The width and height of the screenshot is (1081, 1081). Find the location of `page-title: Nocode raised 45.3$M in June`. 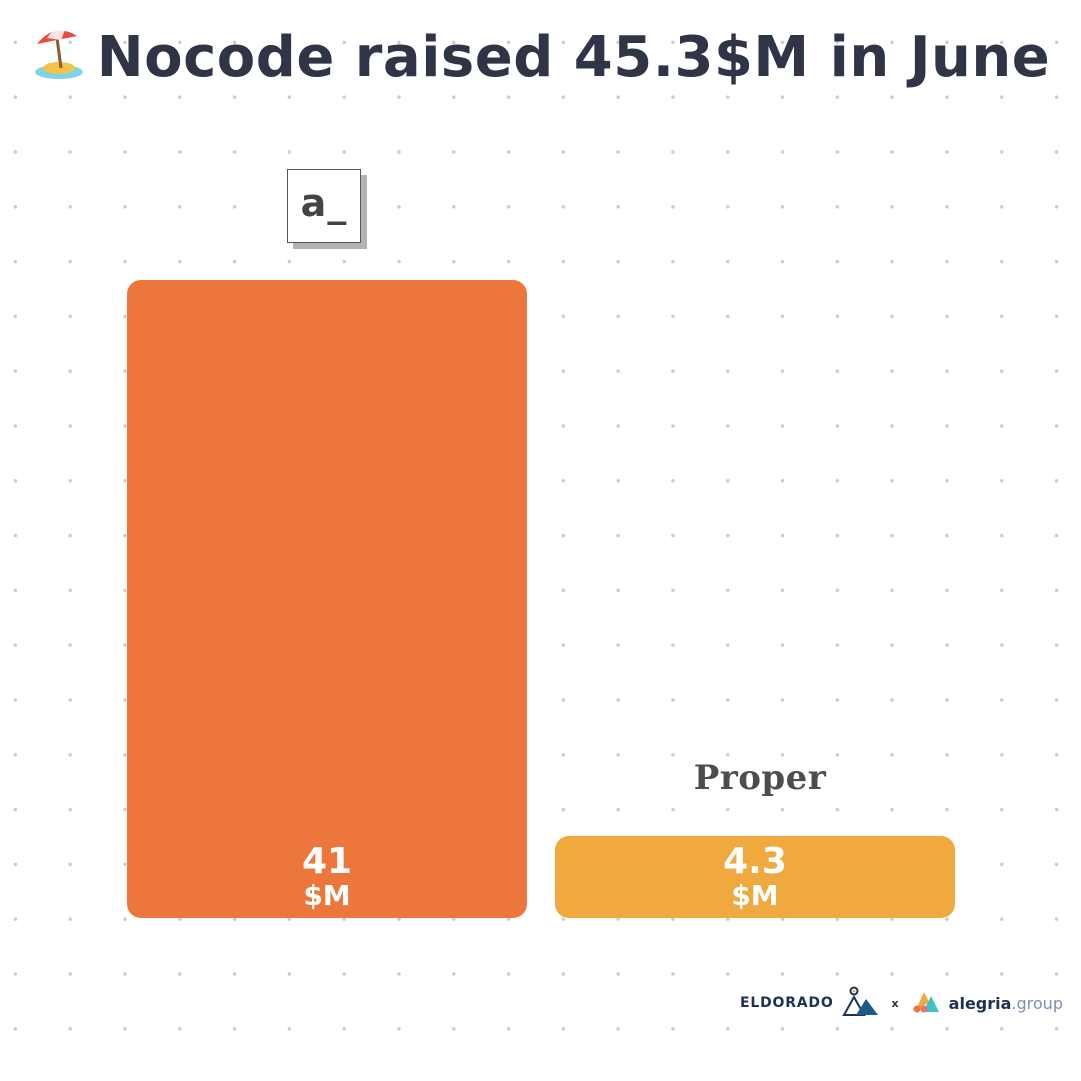

page-title: Nocode raised 45.3$M in June is located at coordinates (540, 56).